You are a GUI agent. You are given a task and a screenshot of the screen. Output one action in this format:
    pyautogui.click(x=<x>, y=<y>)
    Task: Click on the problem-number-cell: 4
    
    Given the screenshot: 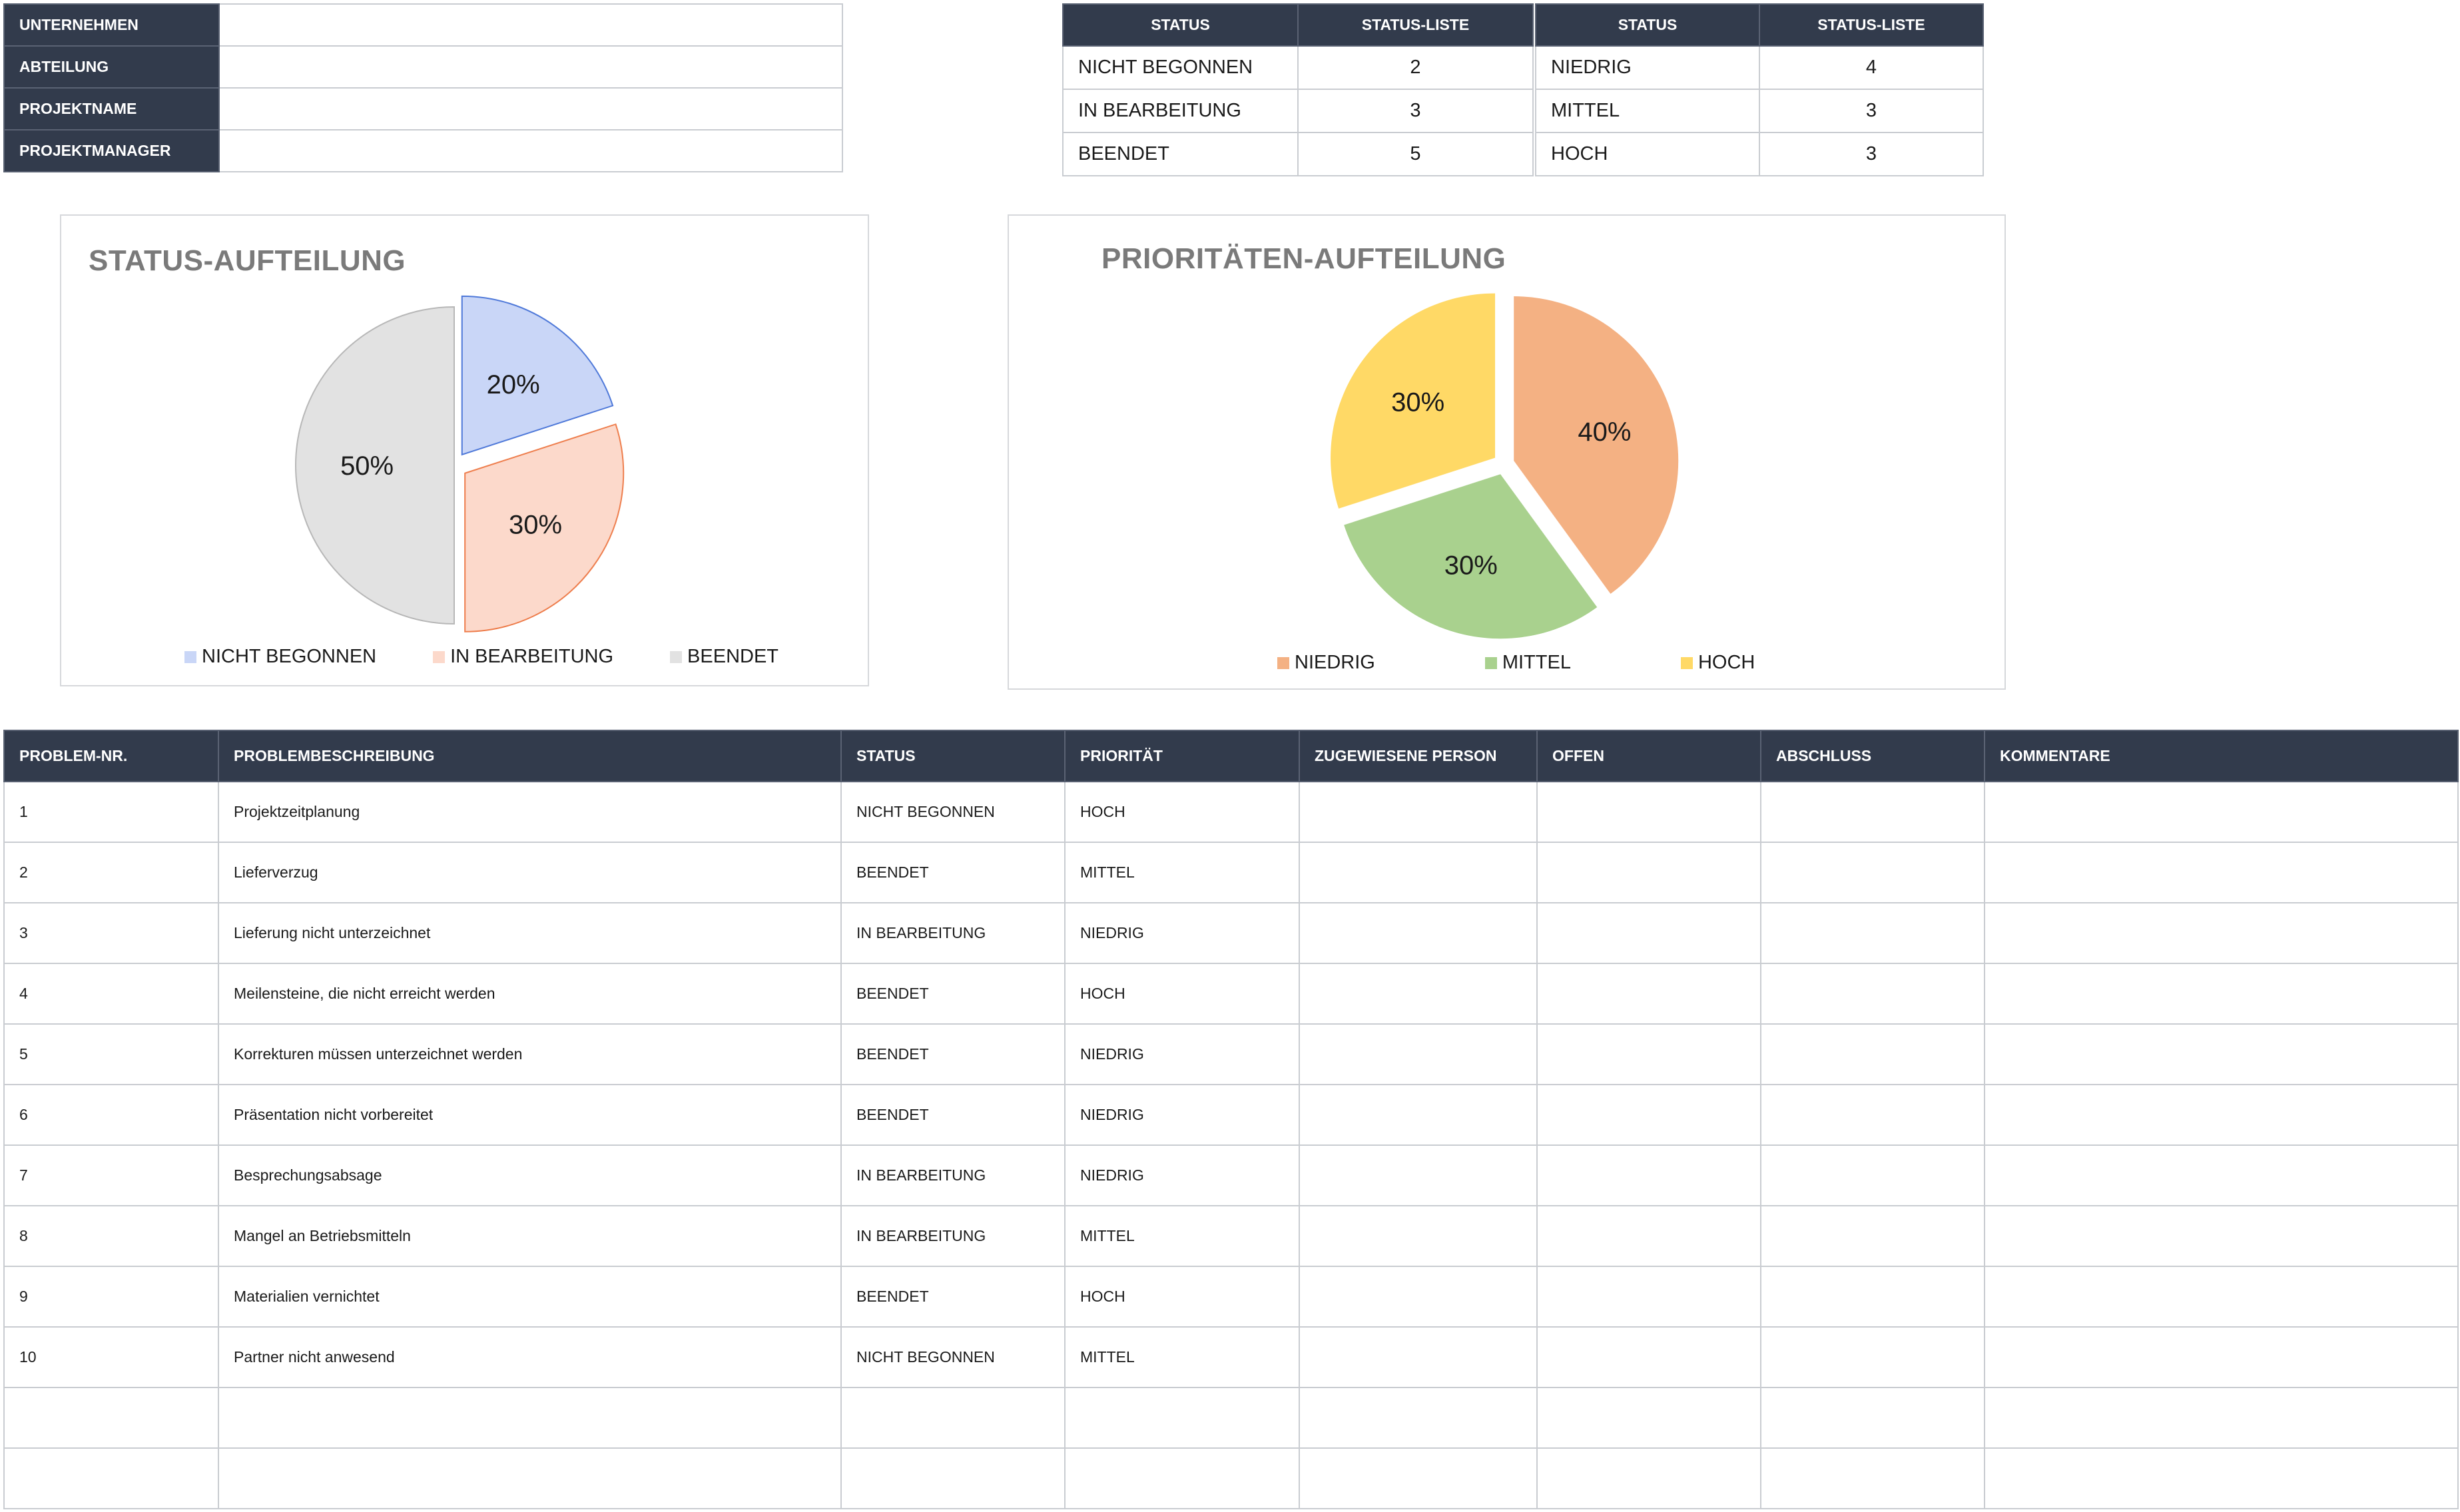 What is the action you would take?
    pyautogui.click(x=111, y=994)
    